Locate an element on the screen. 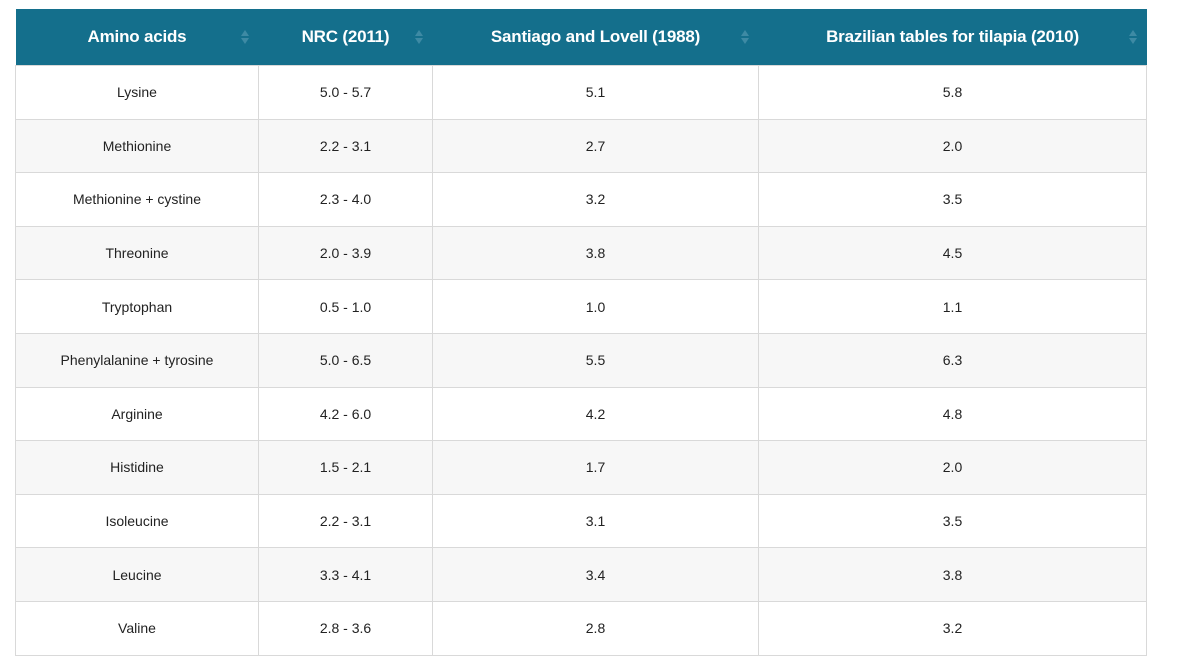  table-row: Lysine 5.0 - 5.7 5.1 5.8 is located at coordinates (581, 92).